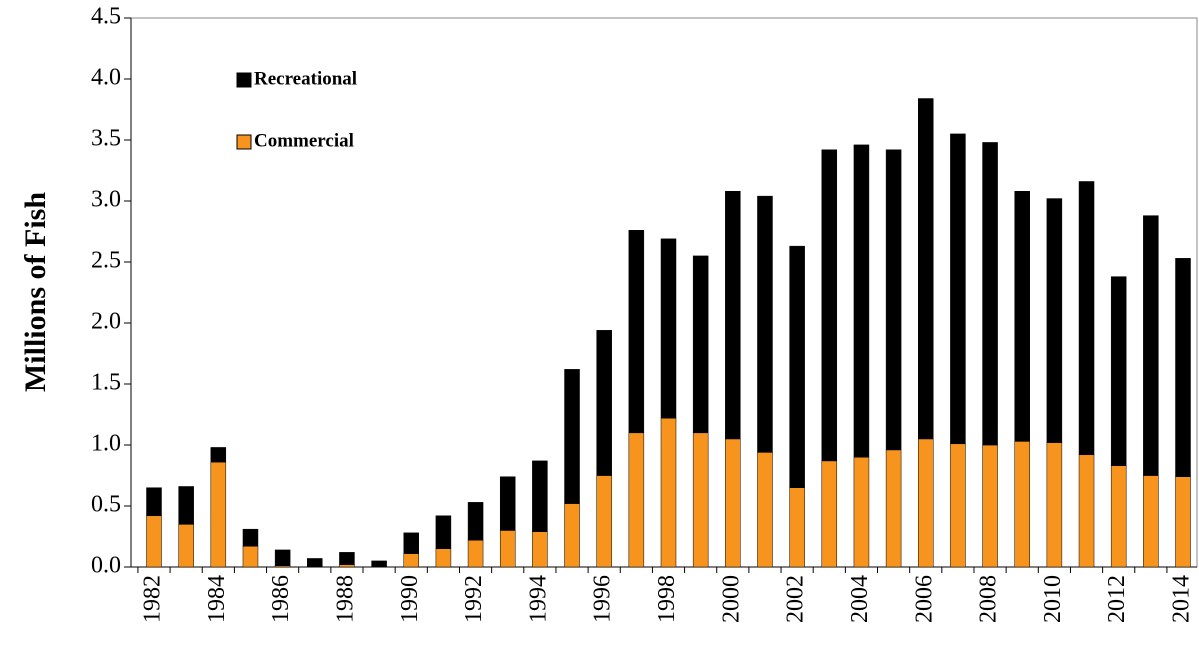 Image resolution: width=1199 pixels, height=651 pixels. I want to click on y-tick-label: 2.5, so click(106, 261).